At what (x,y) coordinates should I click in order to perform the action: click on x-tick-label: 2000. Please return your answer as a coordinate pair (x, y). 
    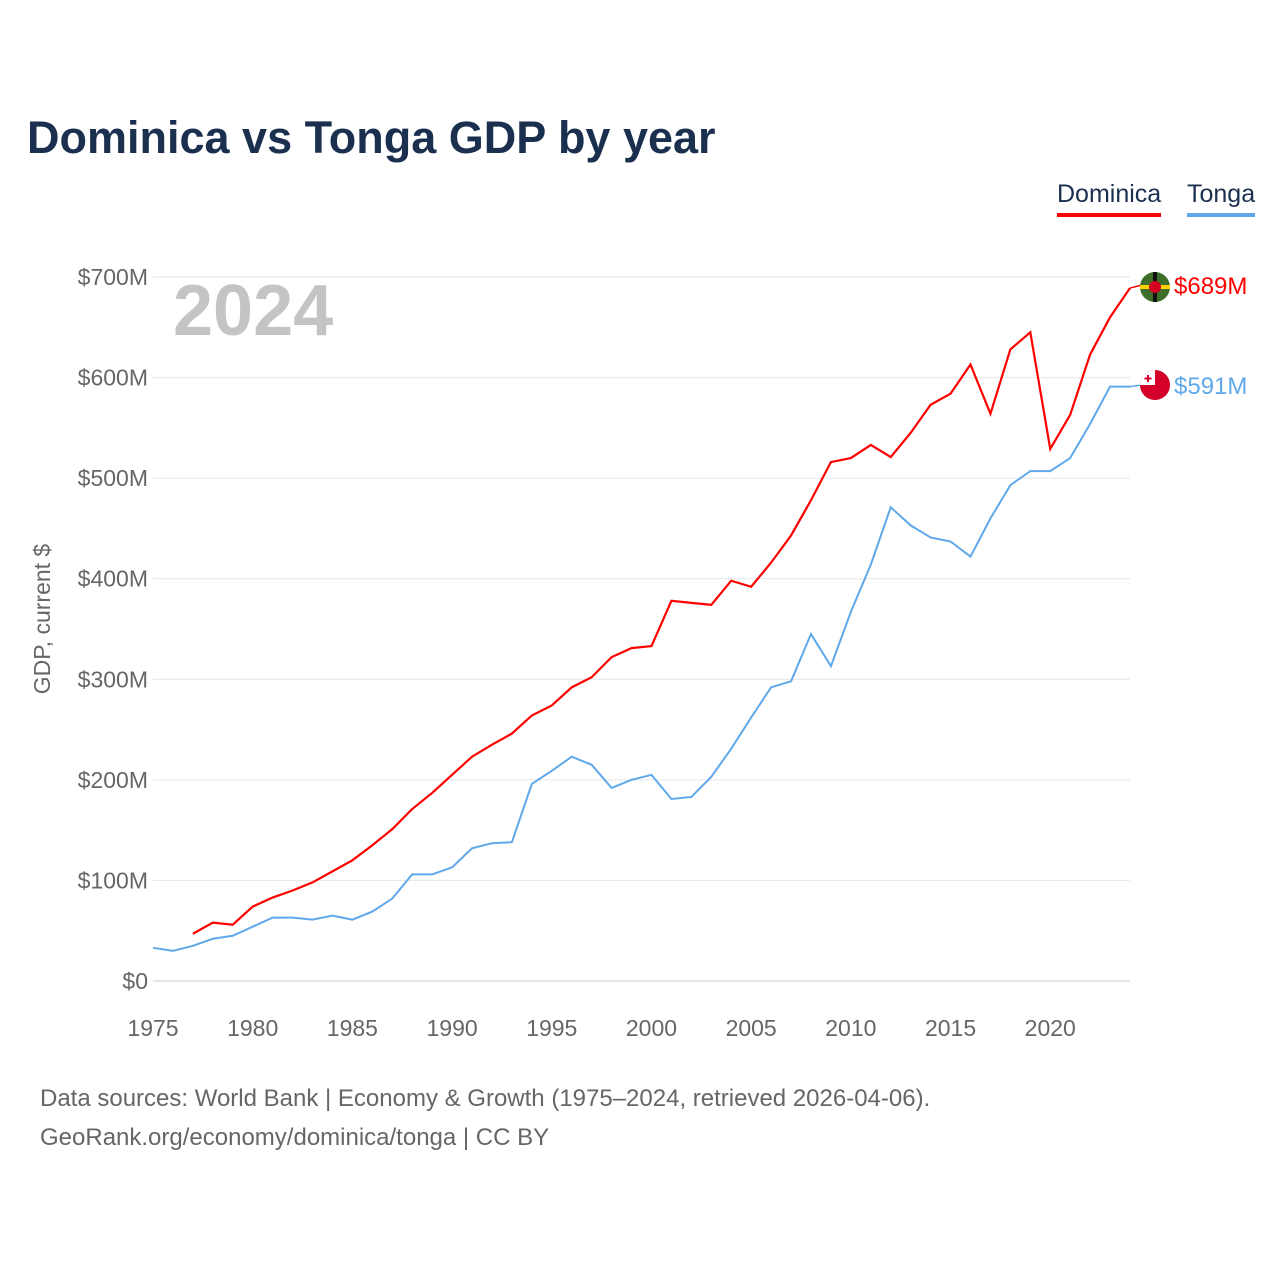
    Looking at the image, I should click on (651, 1028).